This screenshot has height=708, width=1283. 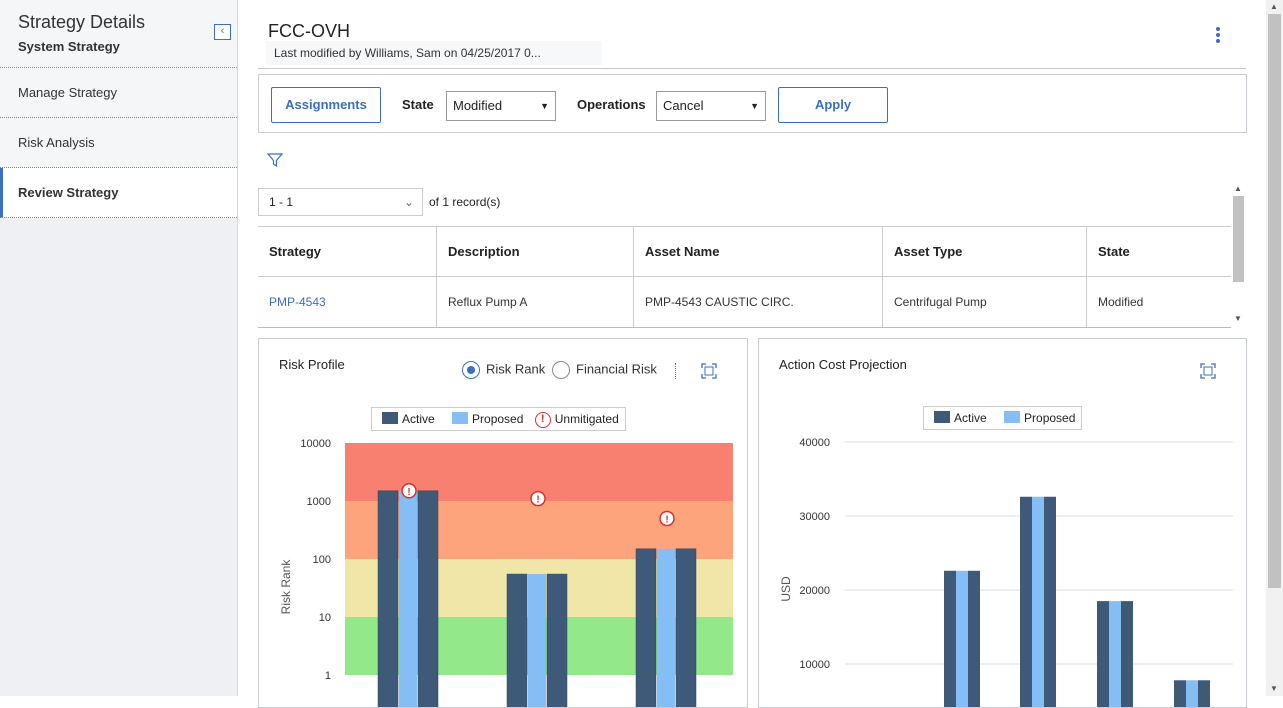 I want to click on more-options-icon, so click(x=1219, y=36).